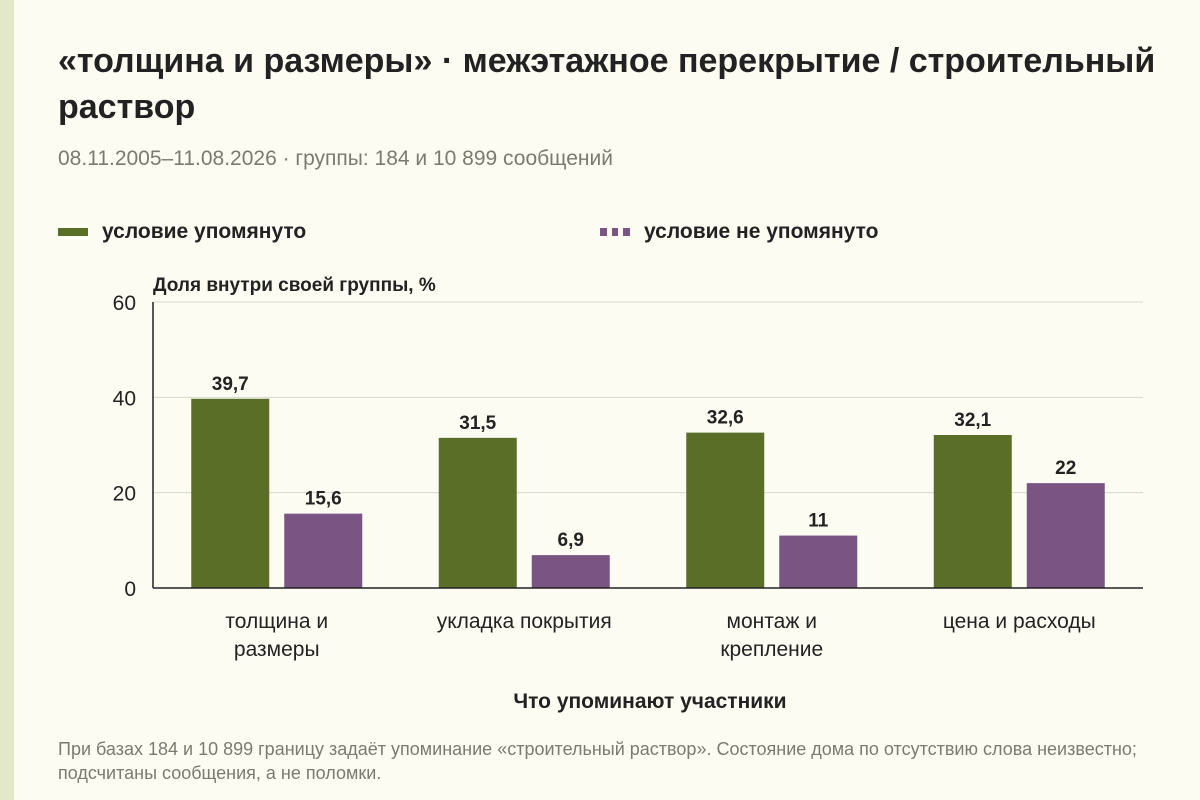  Describe the element at coordinates (972, 420) in the screenshot. I see `data-label: 32,1` at that location.